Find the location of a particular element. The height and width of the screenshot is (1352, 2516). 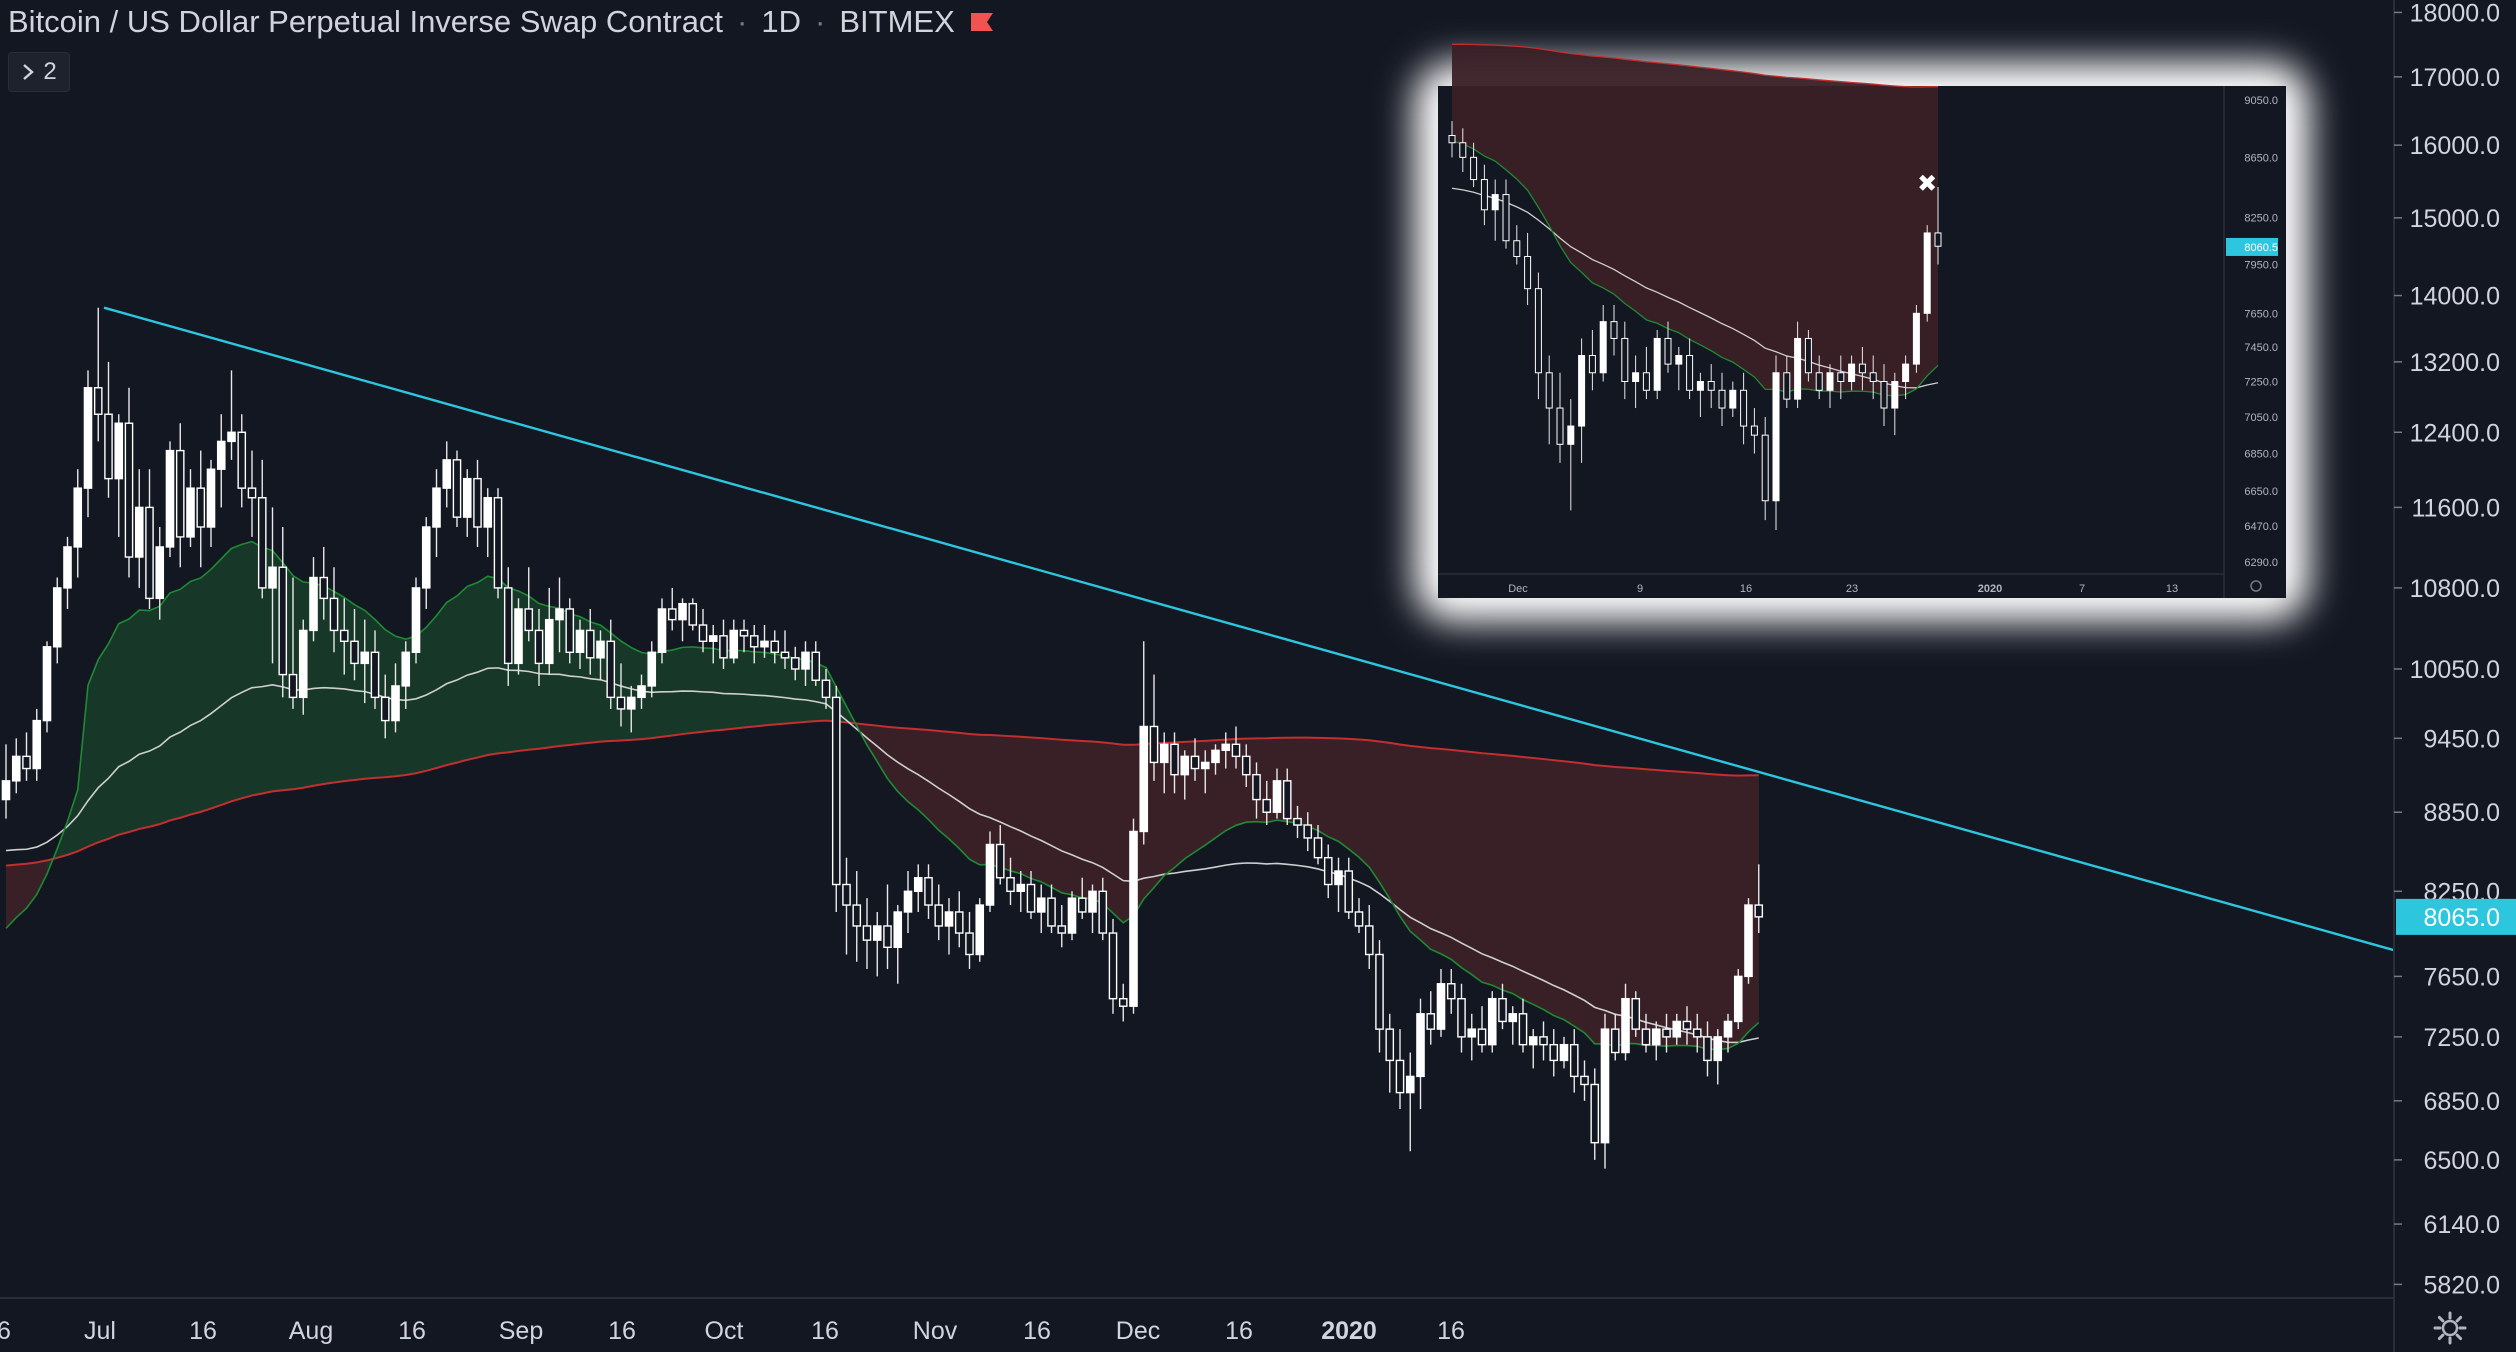

gear-icon is located at coordinates (2450, 1328).